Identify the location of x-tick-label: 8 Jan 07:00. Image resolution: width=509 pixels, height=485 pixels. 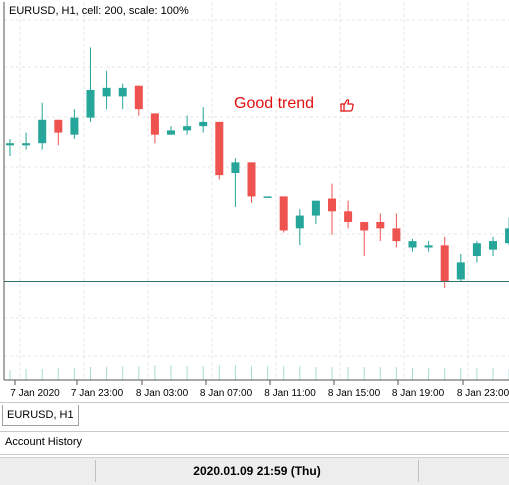
(226, 393).